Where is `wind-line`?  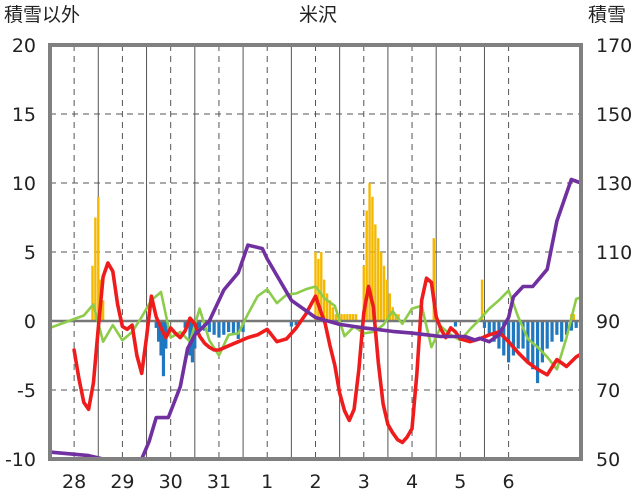 wind-line is located at coordinates (315, 328).